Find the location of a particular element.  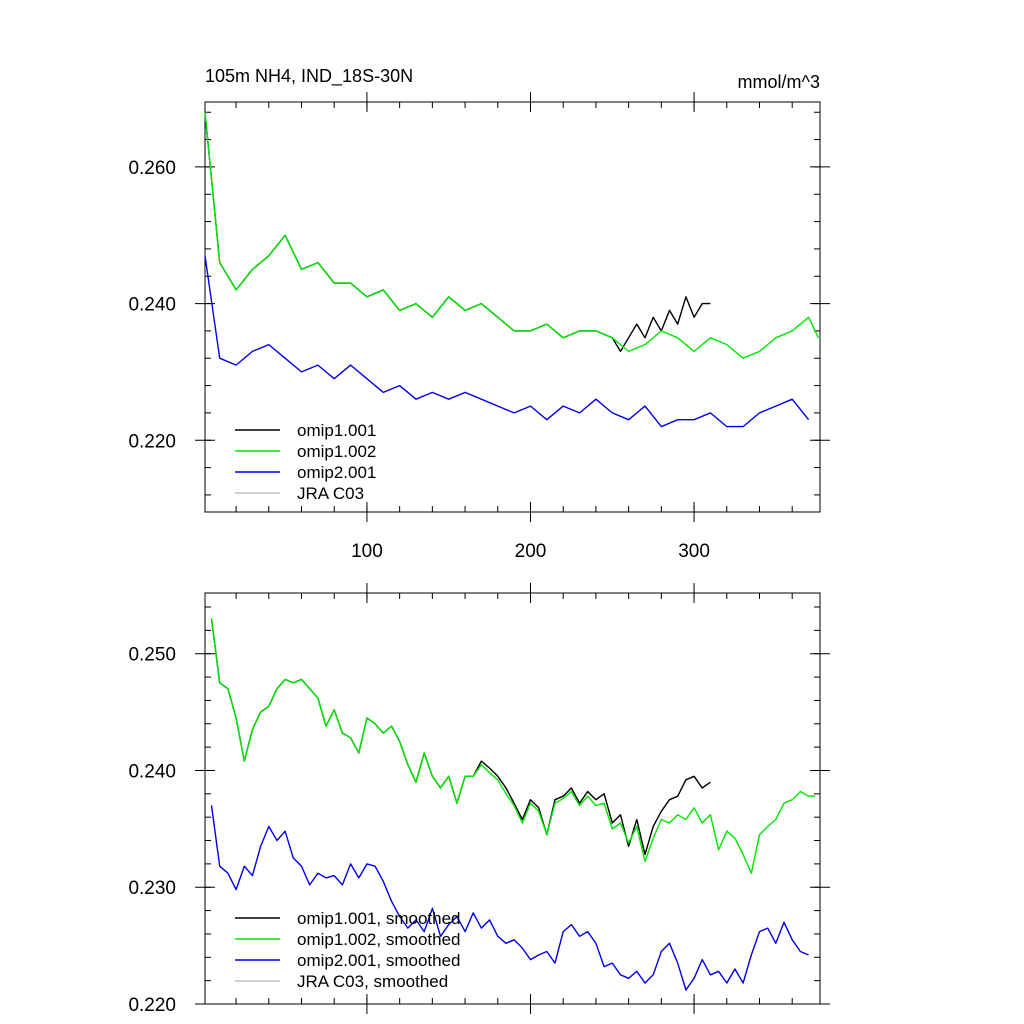

legend-label: omip2.001, smoothed is located at coordinates (379, 960).